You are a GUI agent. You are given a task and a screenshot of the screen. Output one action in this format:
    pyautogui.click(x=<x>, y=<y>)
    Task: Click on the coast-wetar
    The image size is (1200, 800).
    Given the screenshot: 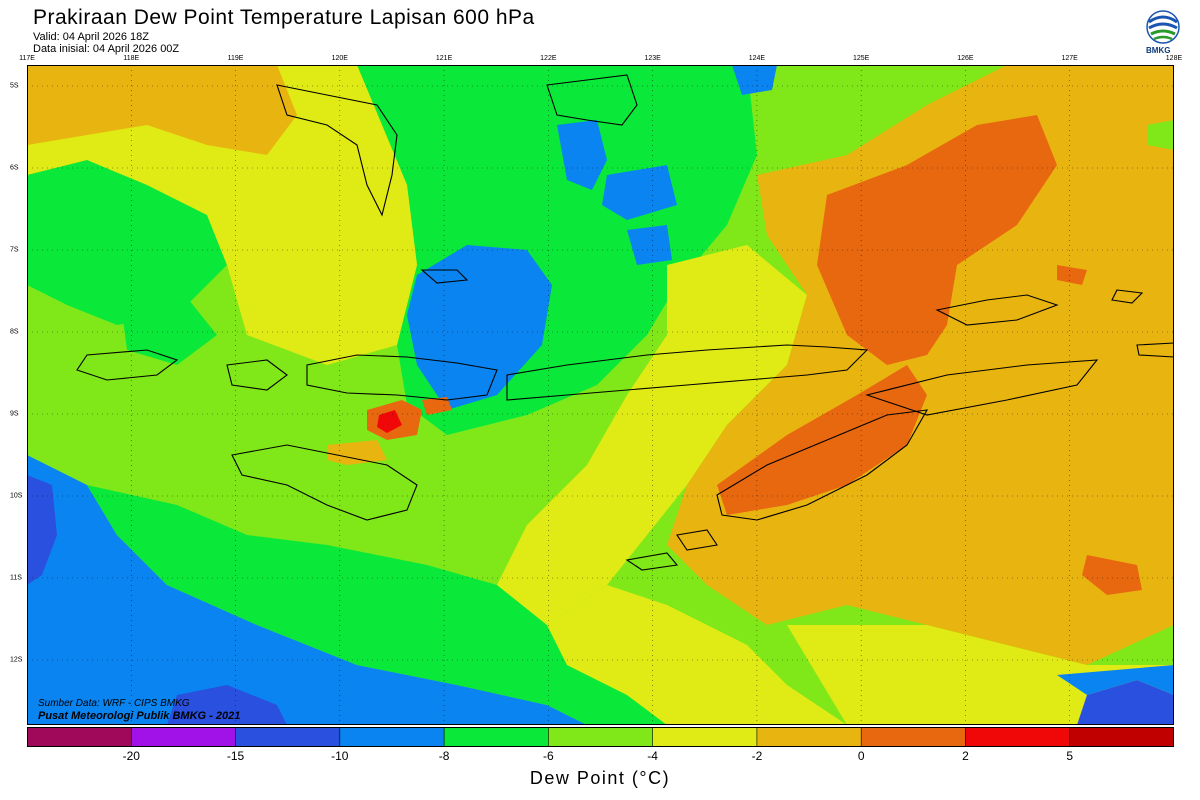 What is the action you would take?
    pyautogui.click(x=997, y=310)
    